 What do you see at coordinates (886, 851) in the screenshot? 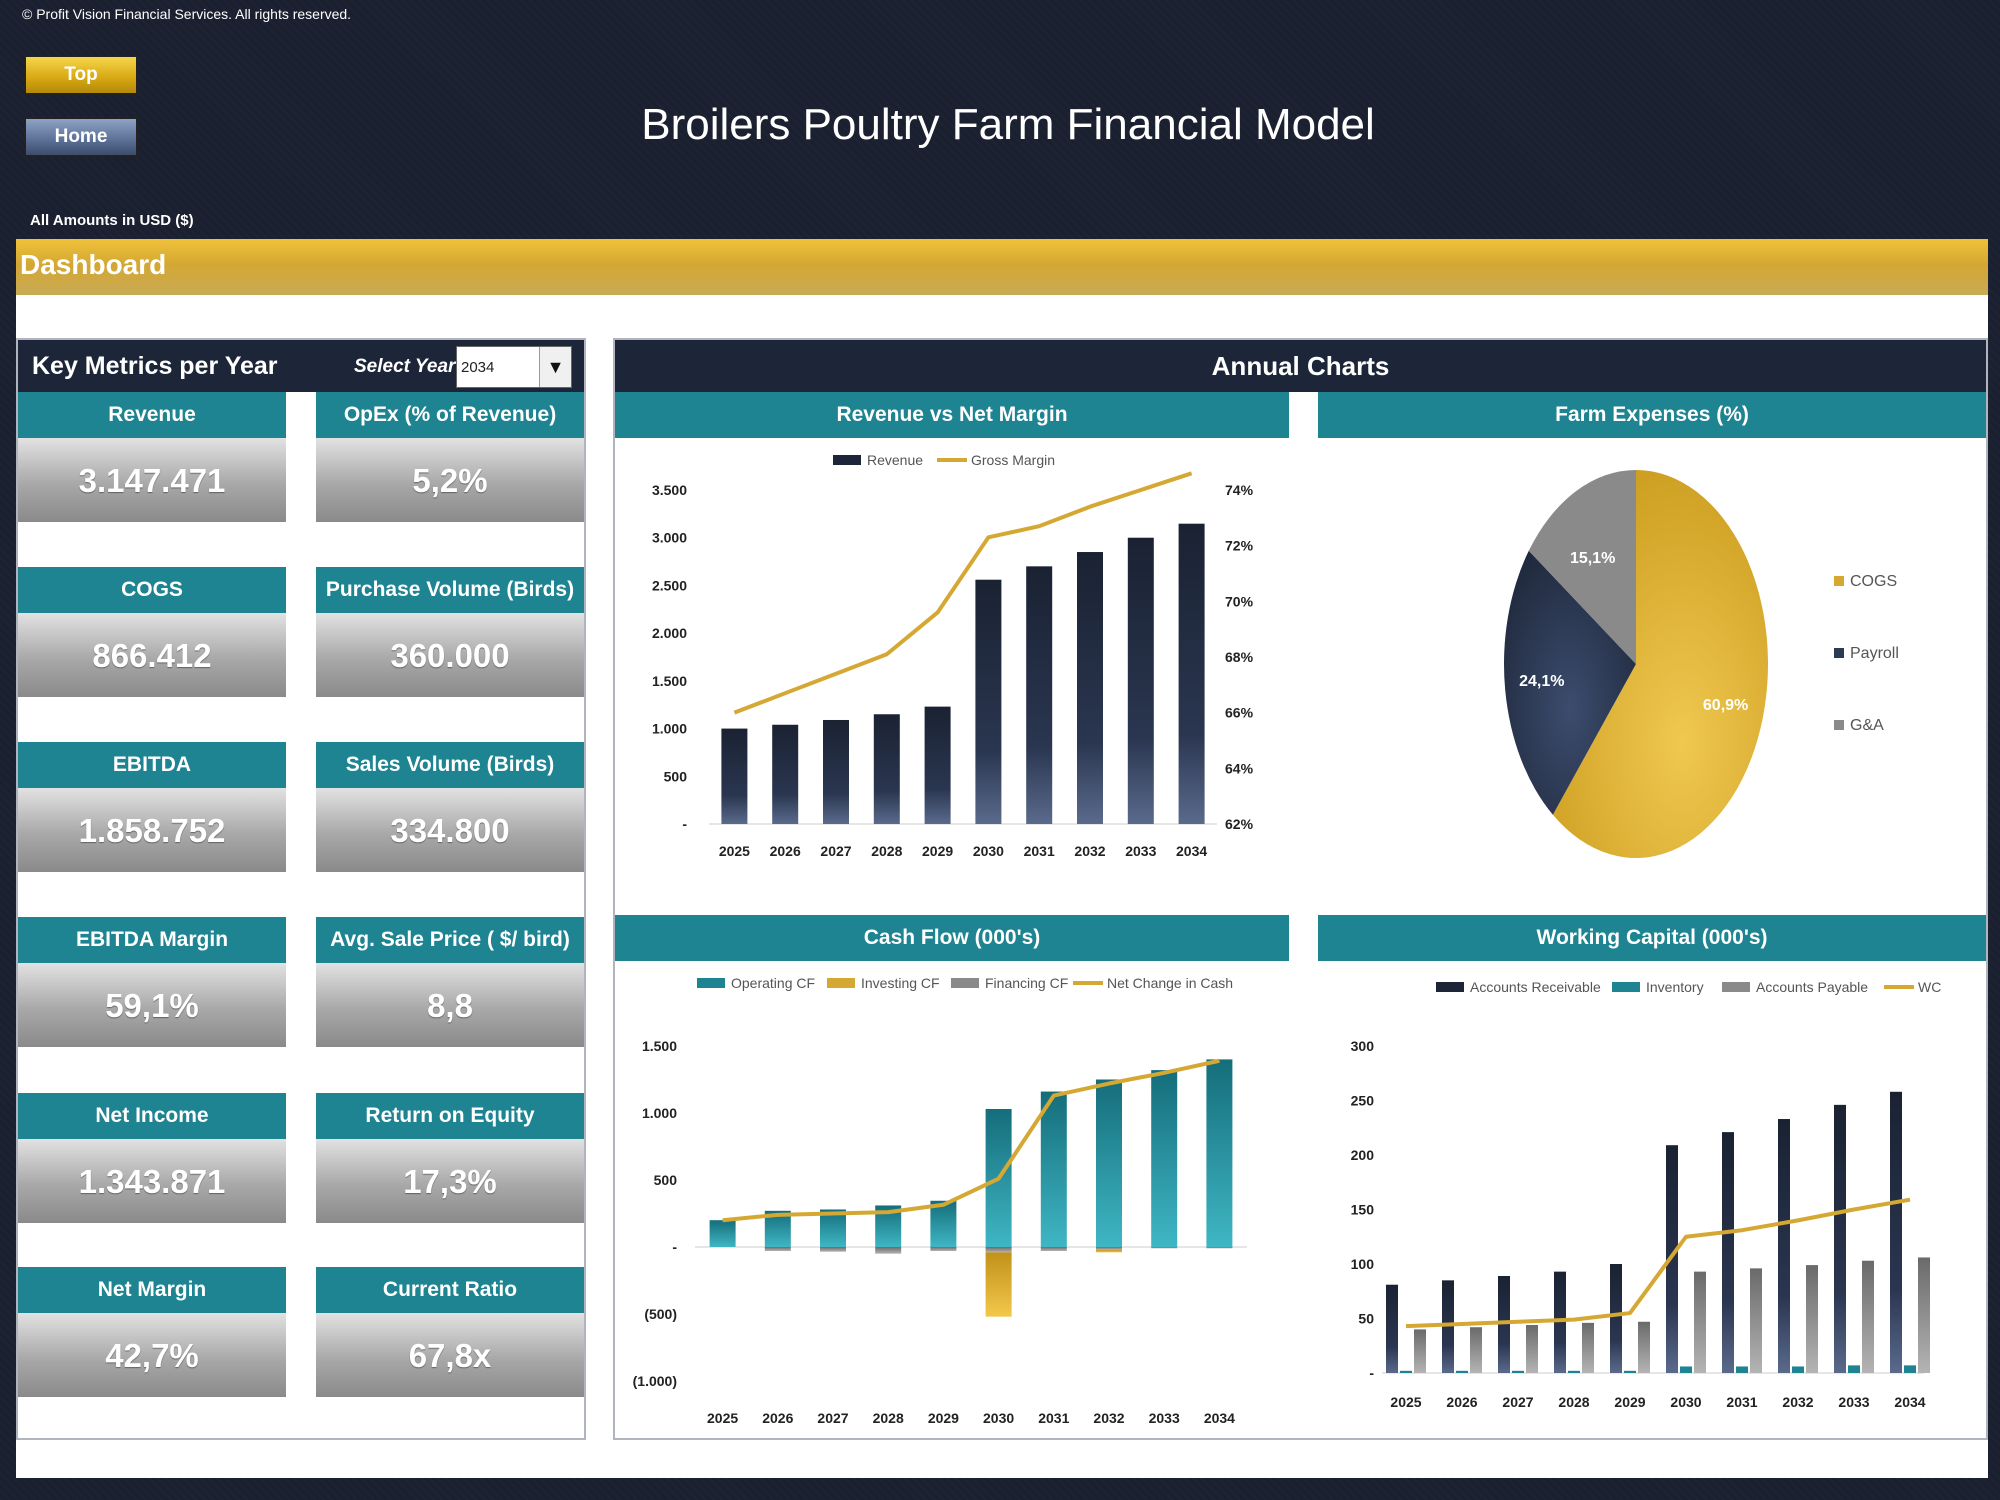
I see `x-tick-label: 2028` at bounding box center [886, 851].